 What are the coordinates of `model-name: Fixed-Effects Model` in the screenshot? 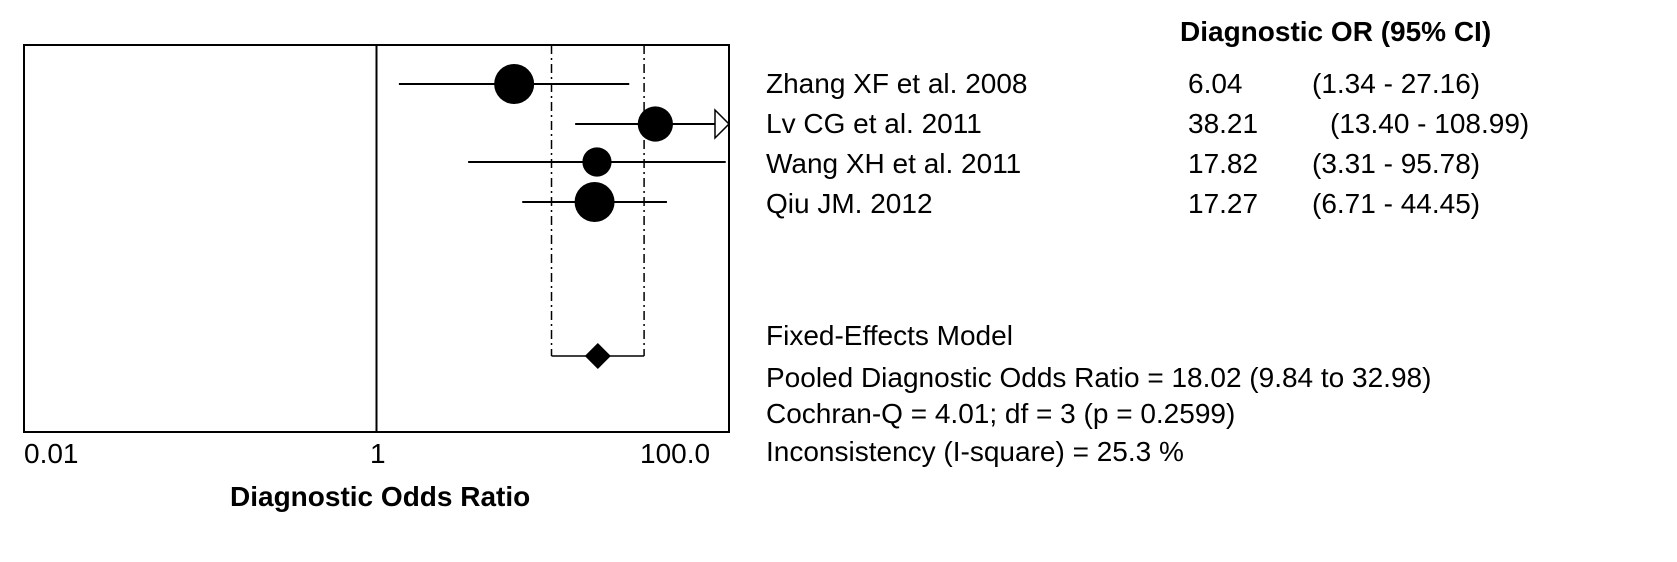 It's located at (889, 335).